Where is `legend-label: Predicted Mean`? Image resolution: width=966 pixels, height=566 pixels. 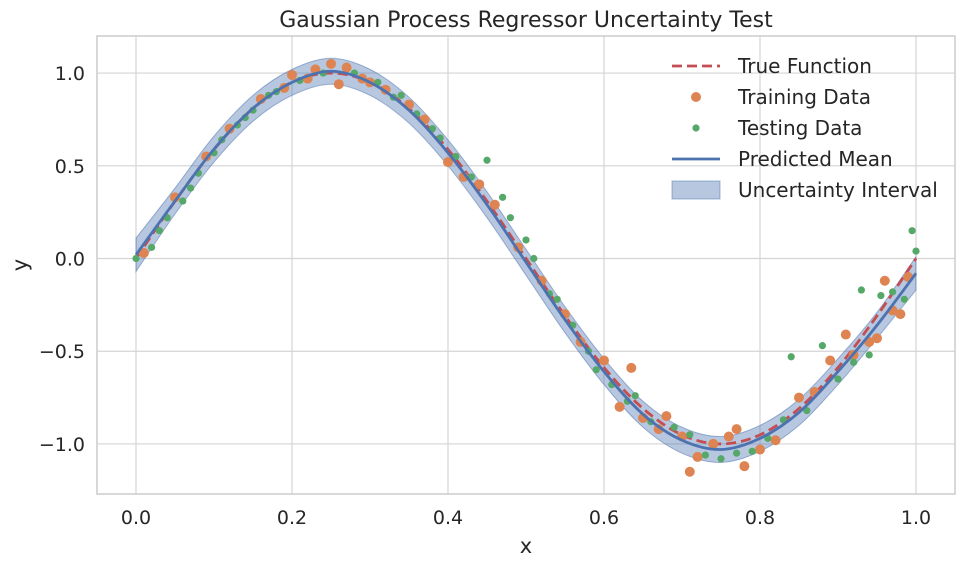 legend-label: Predicted Mean is located at coordinates (815, 159).